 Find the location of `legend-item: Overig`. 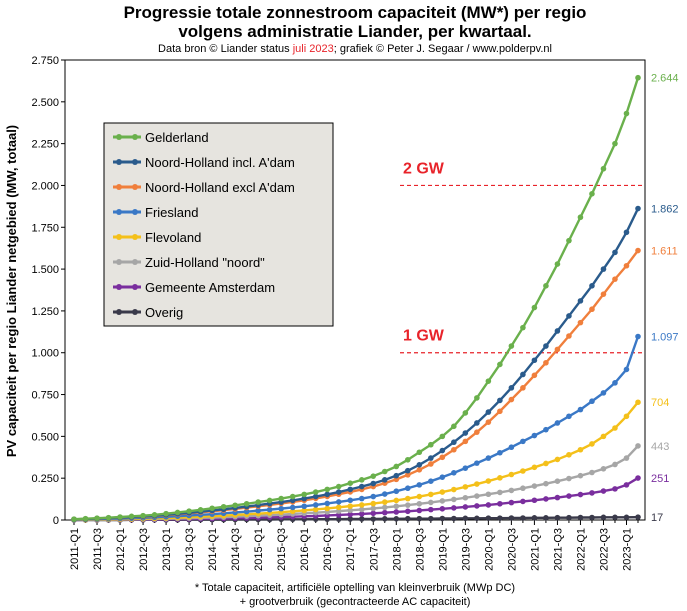

legend-item: Overig is located at coordinates (148, 312).